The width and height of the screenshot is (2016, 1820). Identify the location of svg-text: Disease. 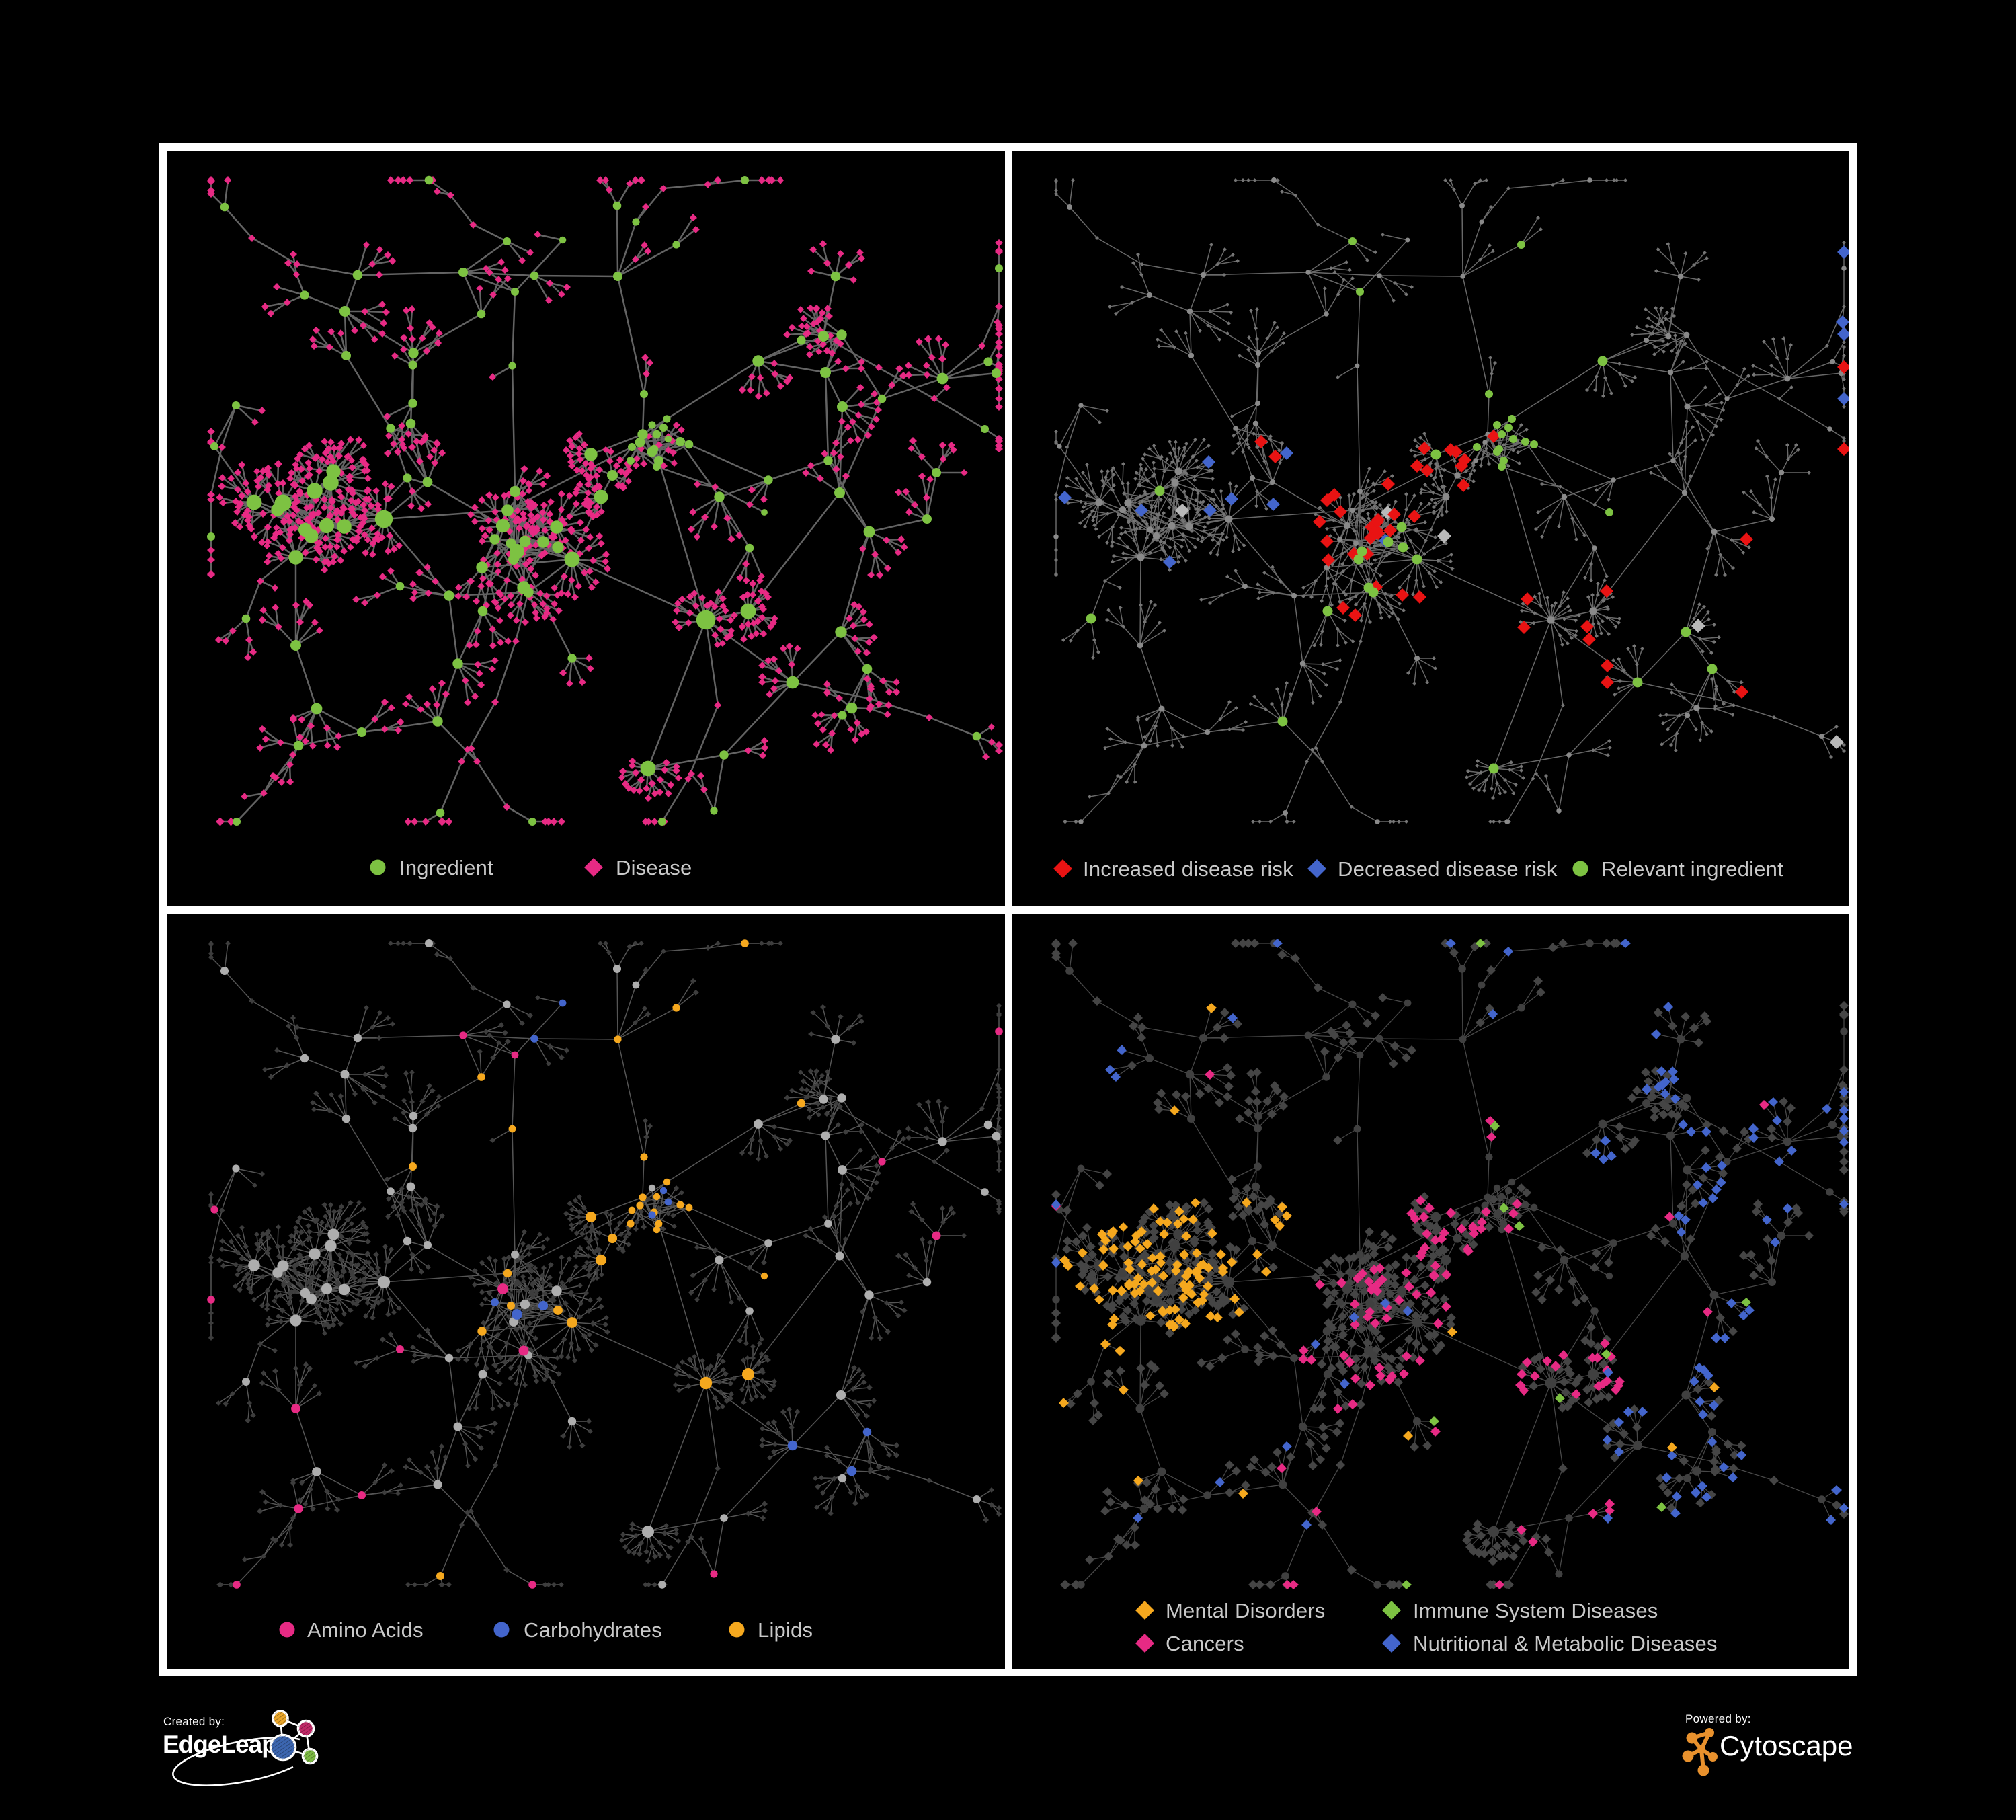
(654, 867).